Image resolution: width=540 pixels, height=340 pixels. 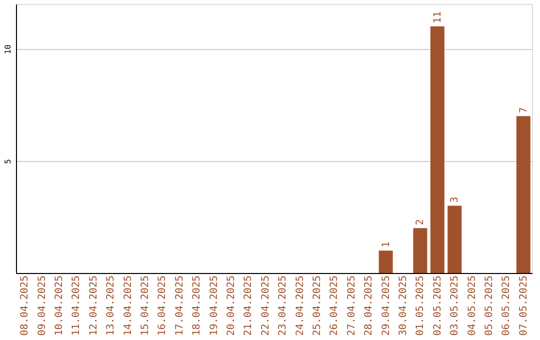 What do you see at coordinates (524, 110) in the screenshot?
I see `data-label: 7` at bounding box center [524, 110].